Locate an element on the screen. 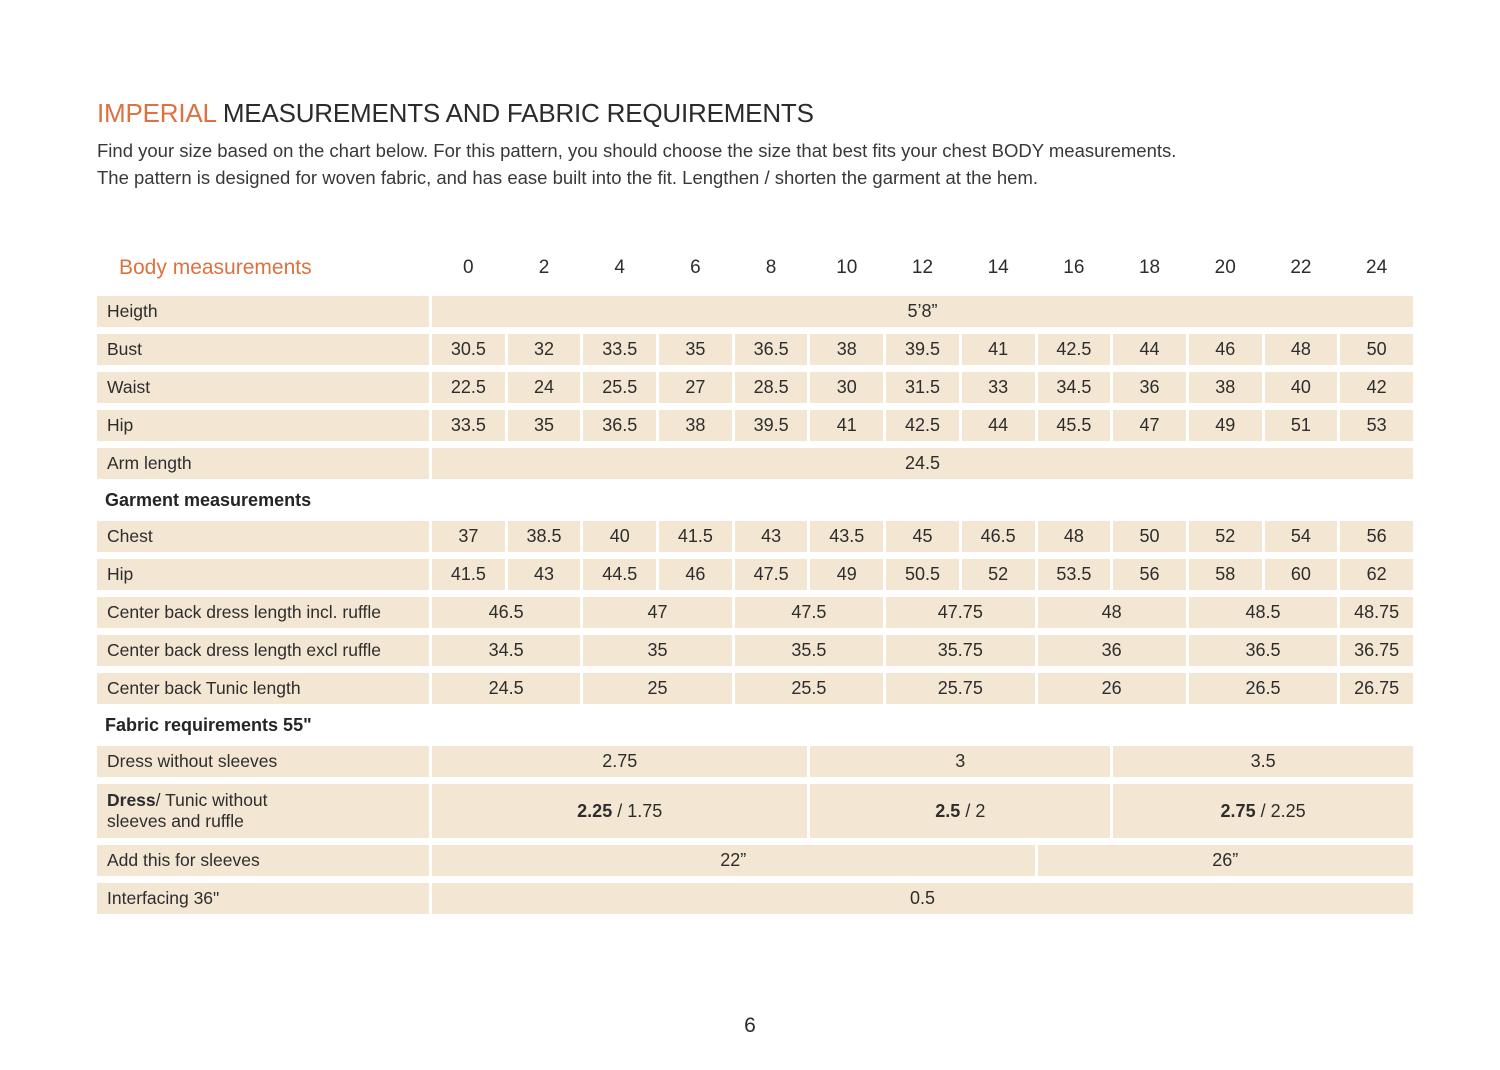 This screenshot has width=1500, height=1070. value-cell: 24.5 is located at coordinates (506, 688).